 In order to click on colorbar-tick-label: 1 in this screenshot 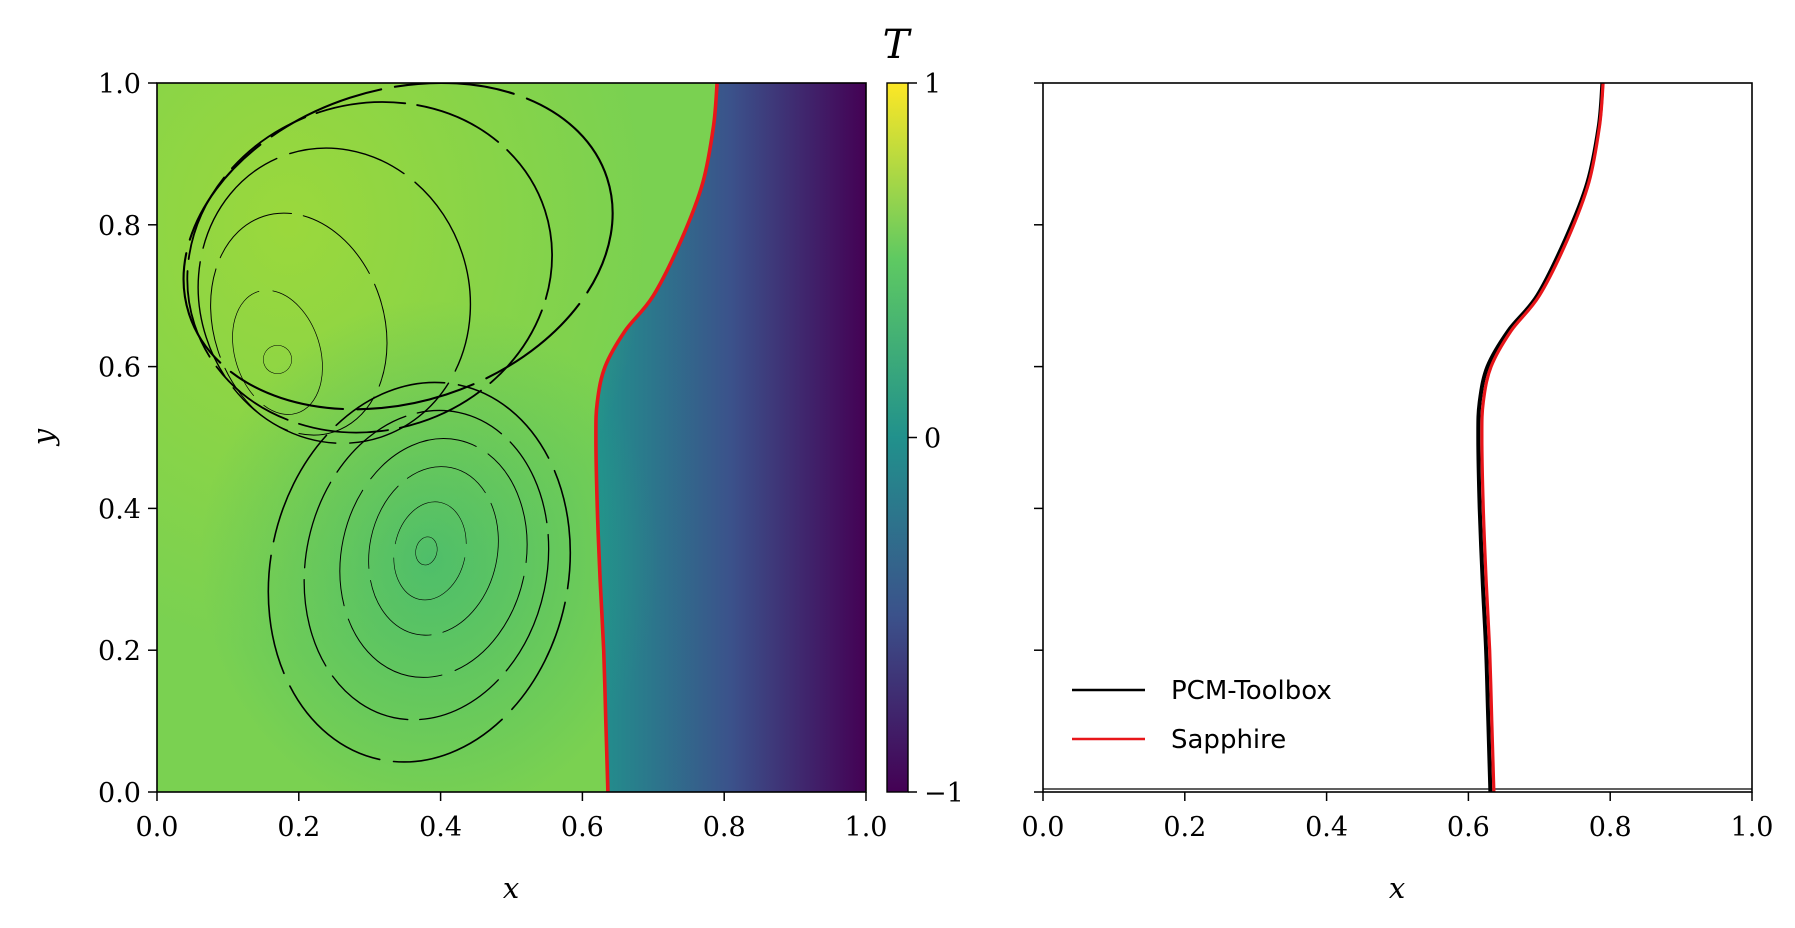, I will do `click(932, 84)`.